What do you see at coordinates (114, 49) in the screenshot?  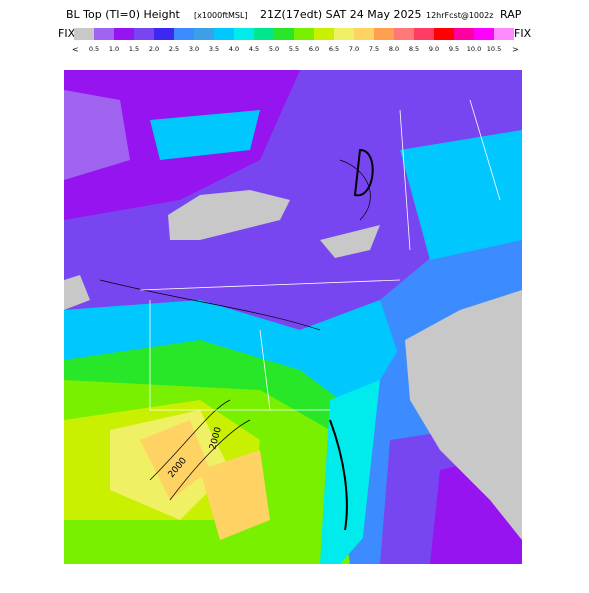 I see `legend-label: 1.0` at bounding box center [114, 49].